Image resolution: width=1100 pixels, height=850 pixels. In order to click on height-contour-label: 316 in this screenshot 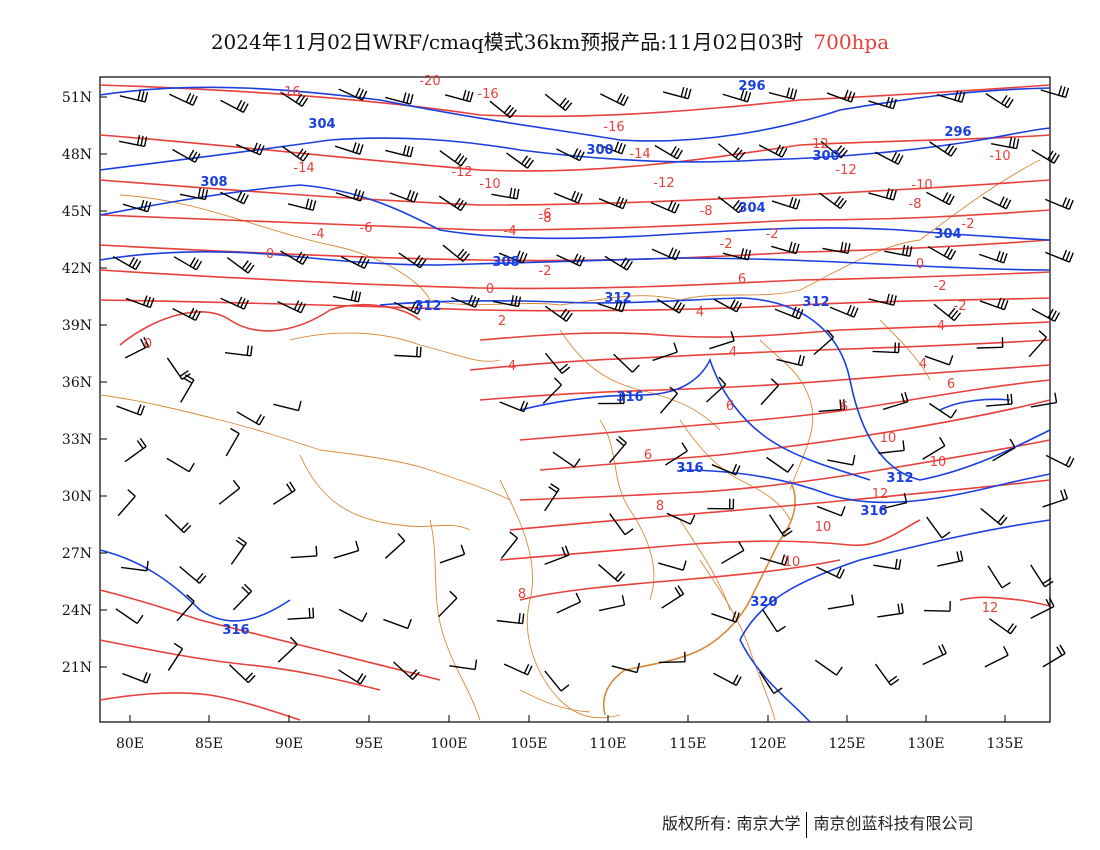, I will do `click(873, 511)`.